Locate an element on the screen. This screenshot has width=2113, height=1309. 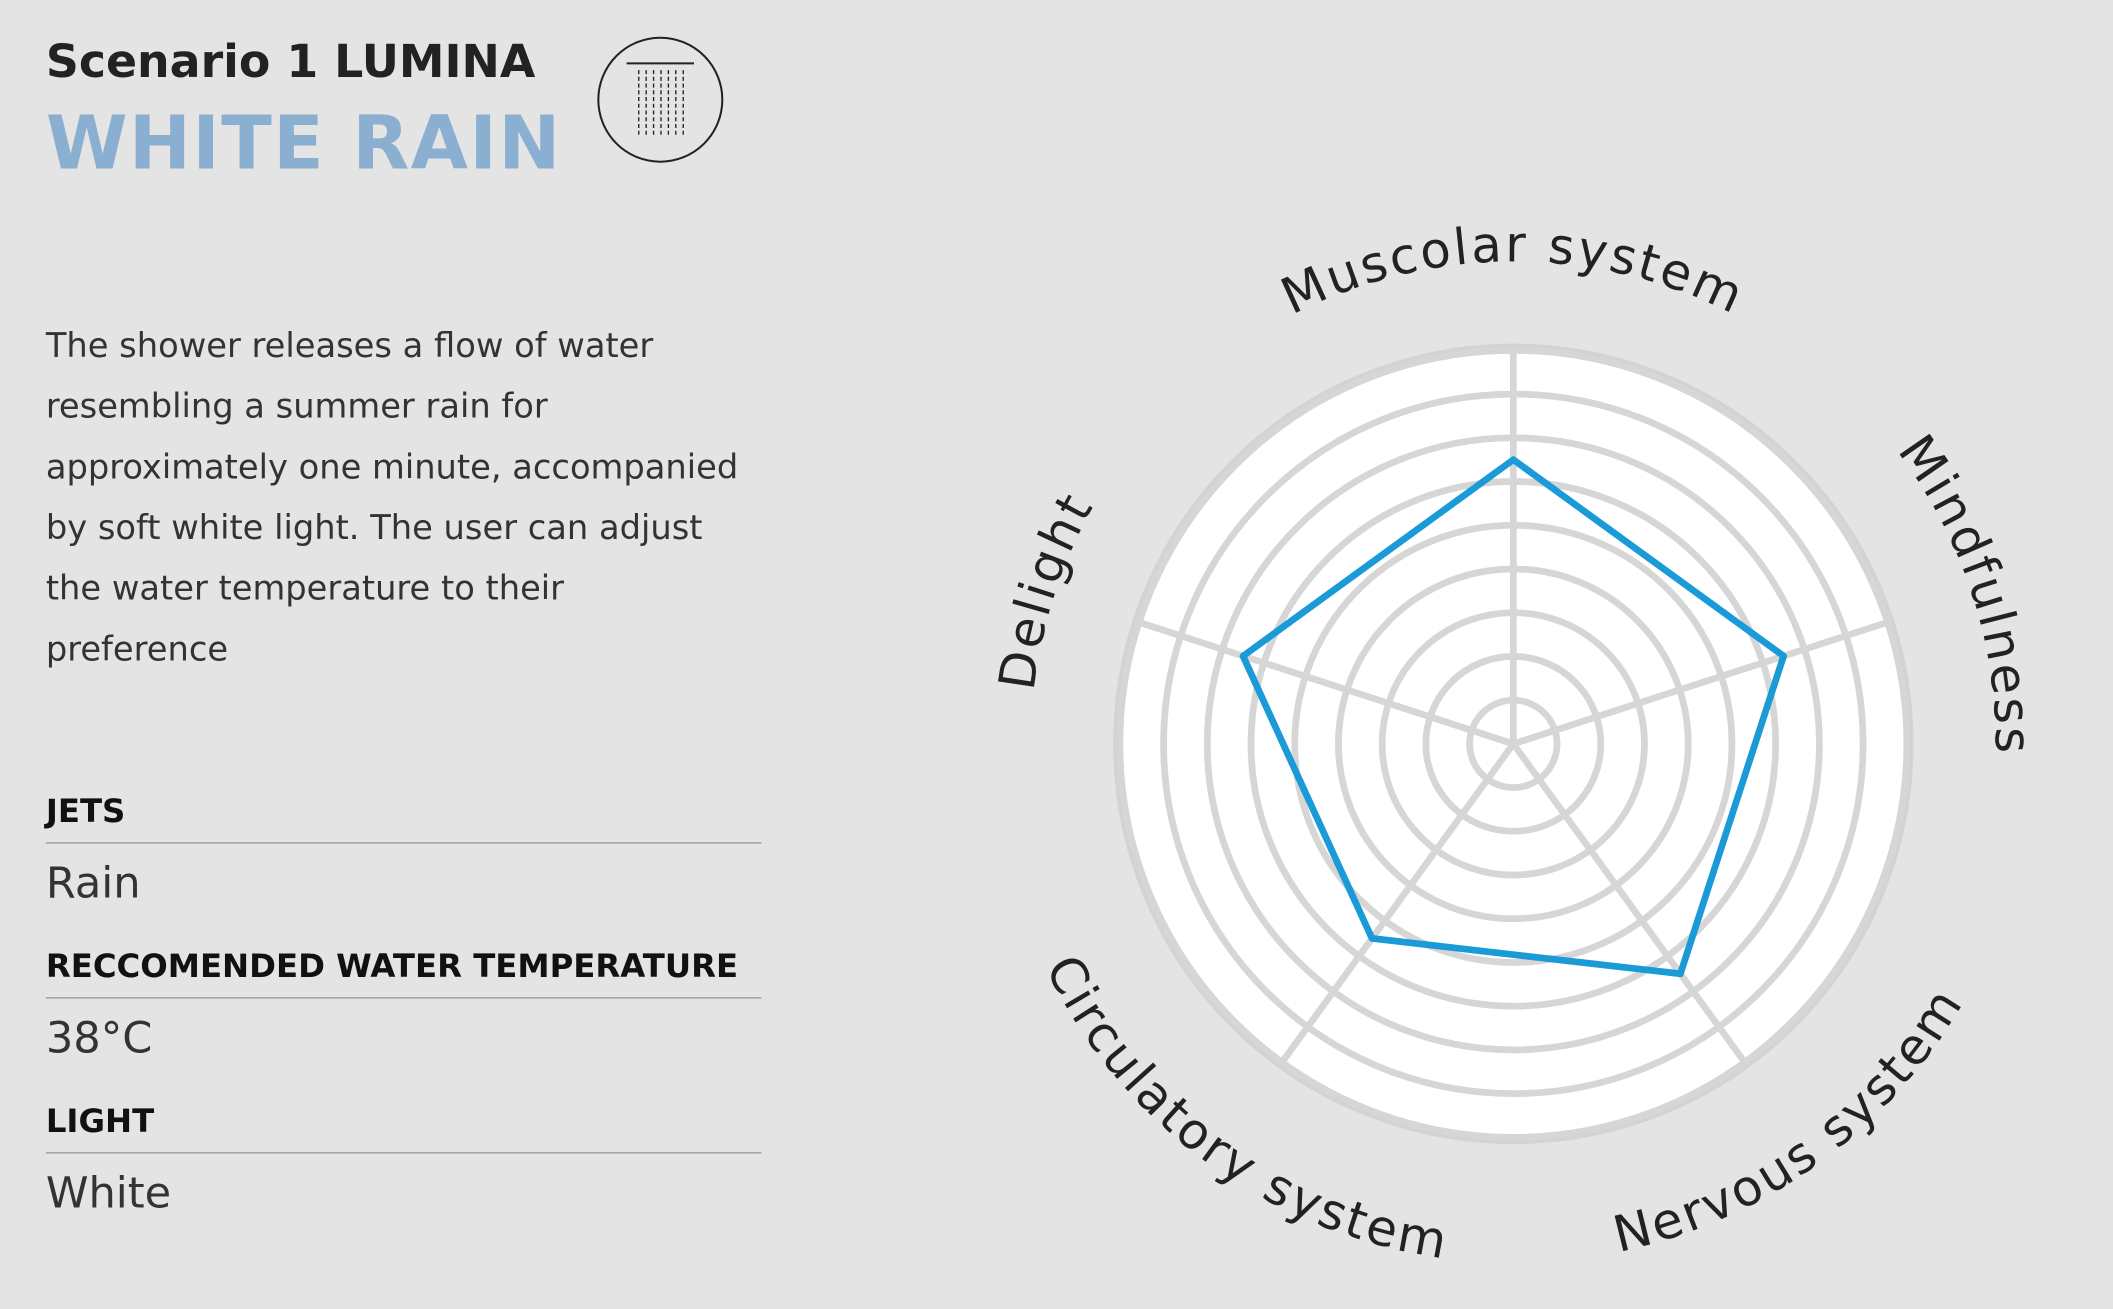
spec-label: LIGHT is located at coordinates (100, 1121).